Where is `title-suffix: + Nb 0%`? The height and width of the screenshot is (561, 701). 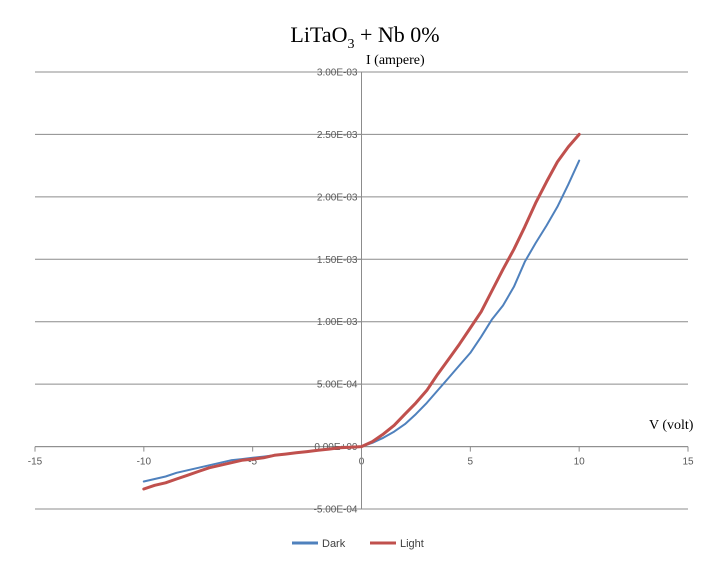 title-suffix: + Nb 0% is located at coordinates (396, 34).